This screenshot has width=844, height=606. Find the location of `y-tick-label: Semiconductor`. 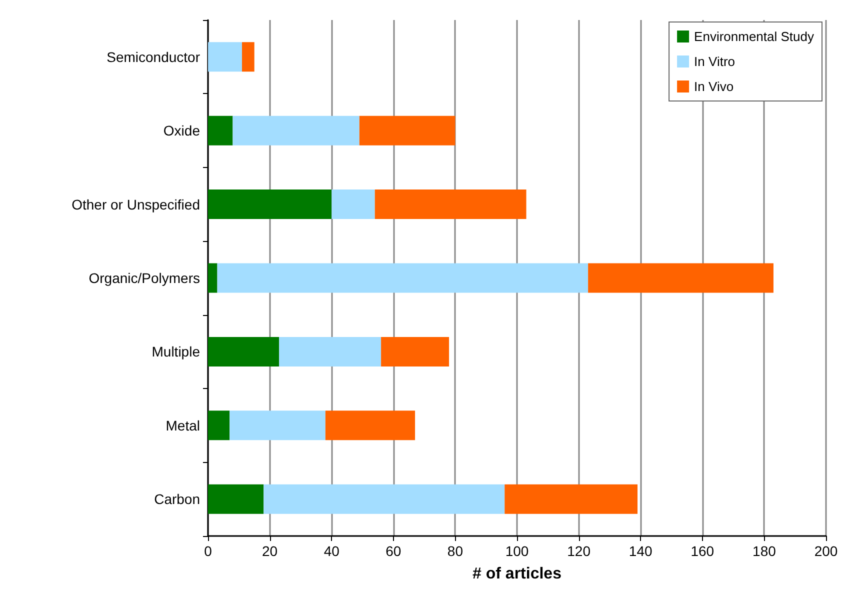

y-tick-label: Semiconductor is located at coordinates (153, 56).